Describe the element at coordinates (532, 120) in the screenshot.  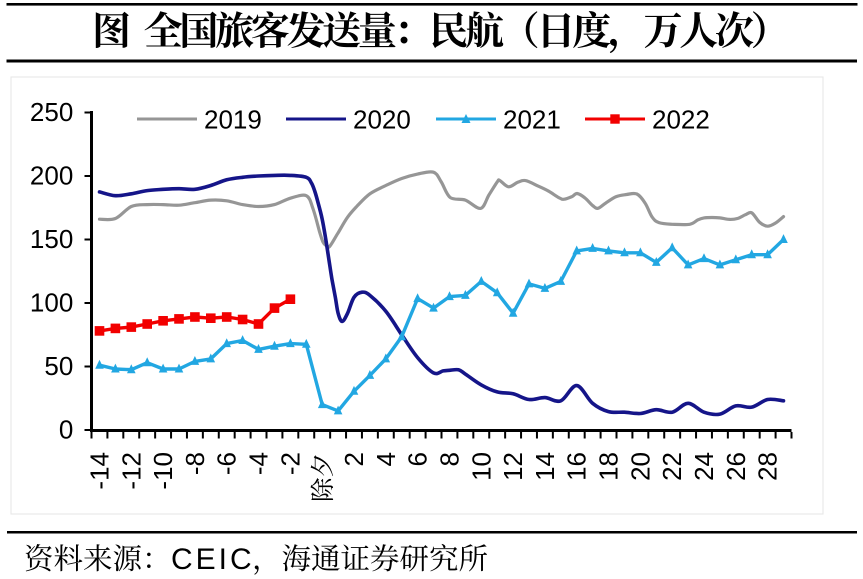
I see `svg-text: 2021` at that location.